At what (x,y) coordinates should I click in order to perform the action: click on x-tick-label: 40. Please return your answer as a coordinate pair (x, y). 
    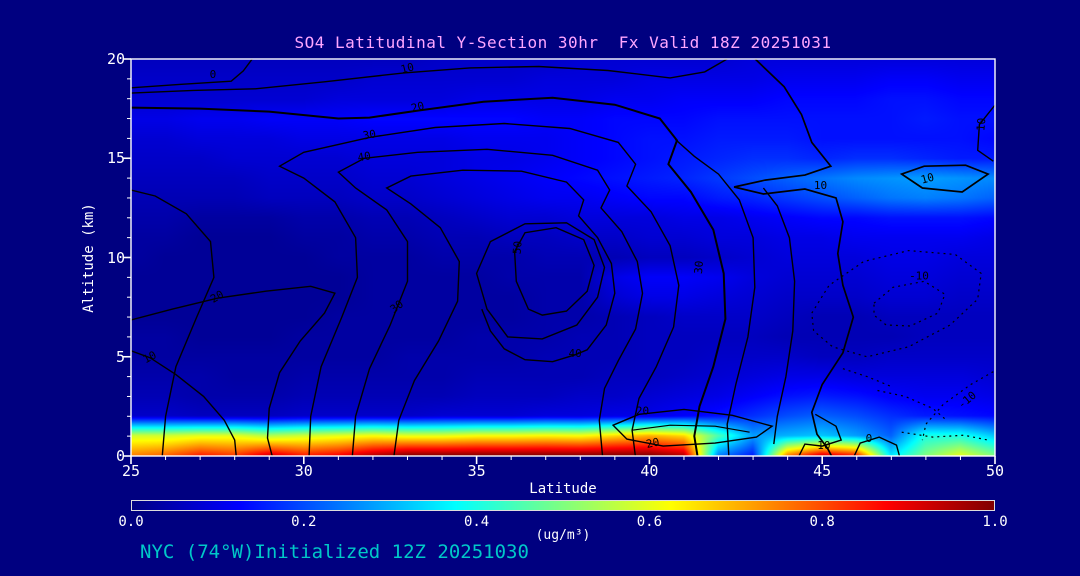
    Looking at the image, I should click on (649, 471).